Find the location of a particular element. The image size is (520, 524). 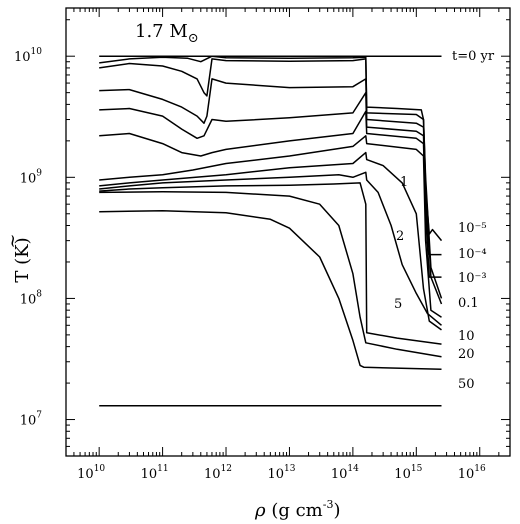

y-tick-label: 10⁹ is located at coordinates (31, 177).